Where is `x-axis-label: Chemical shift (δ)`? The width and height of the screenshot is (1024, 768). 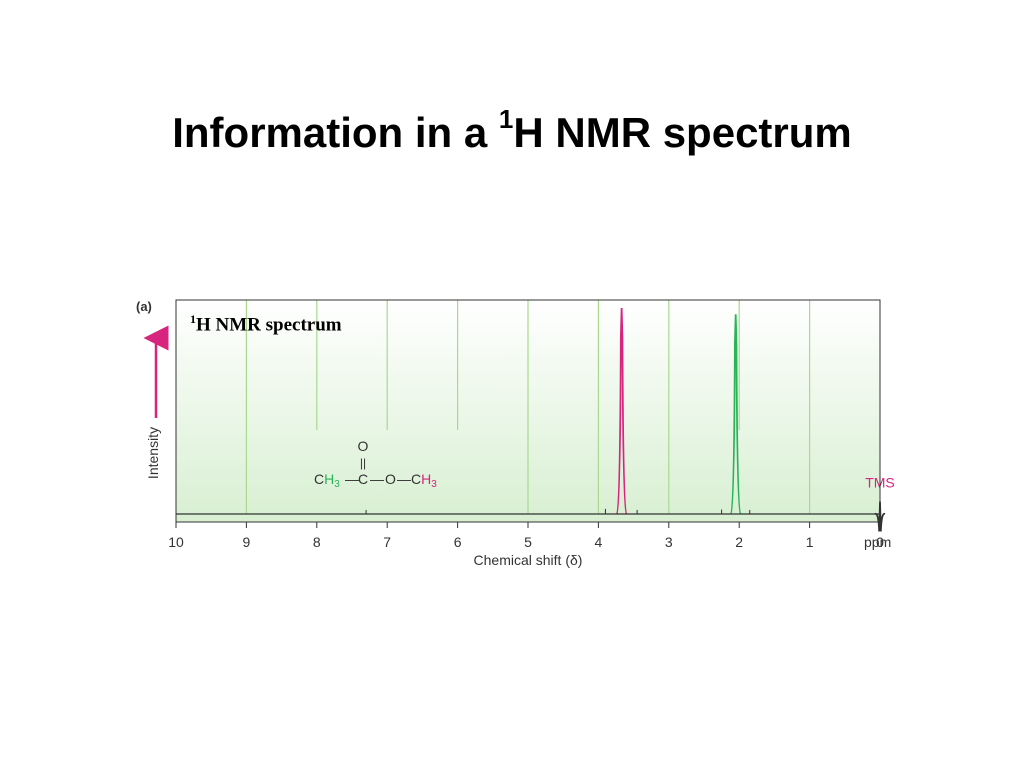 x-axis-label: Chemical shift (δ) is located at coordinates (528, 560).